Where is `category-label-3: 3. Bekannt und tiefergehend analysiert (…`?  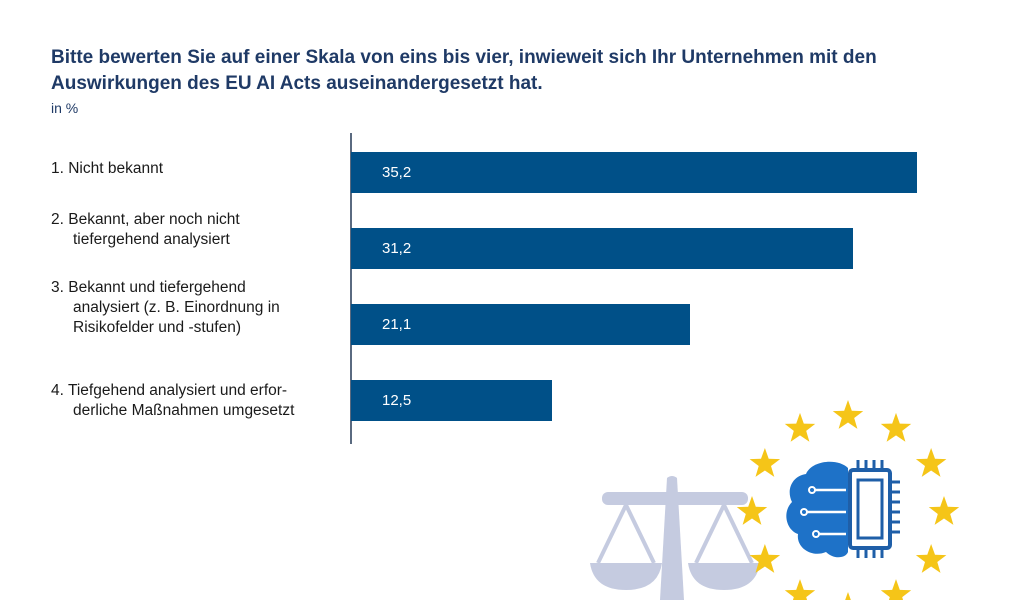 category-label-3: 3. Bekannt und tiefergehend analysiert (… is located at coordinates (196, 308).